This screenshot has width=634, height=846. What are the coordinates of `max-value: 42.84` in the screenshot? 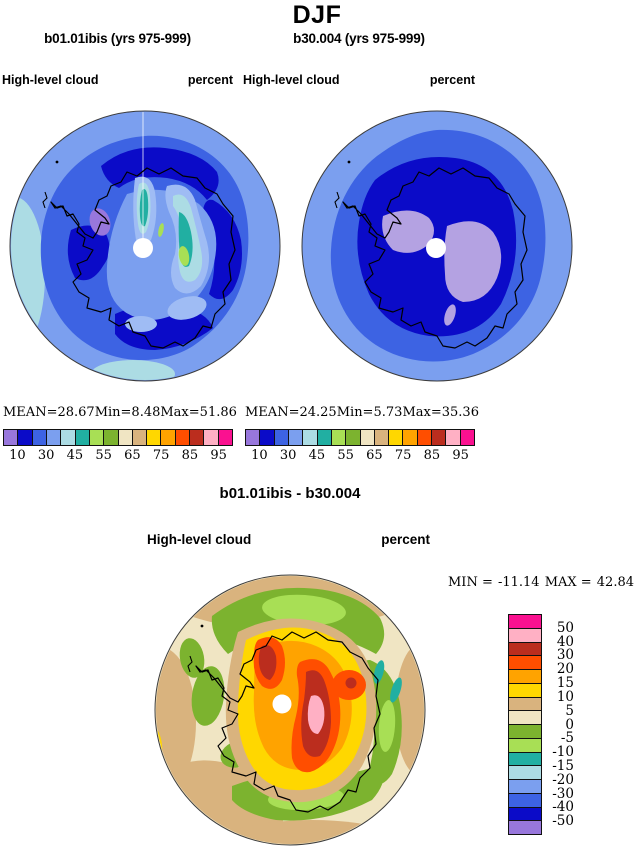 It's located at (615, 582).